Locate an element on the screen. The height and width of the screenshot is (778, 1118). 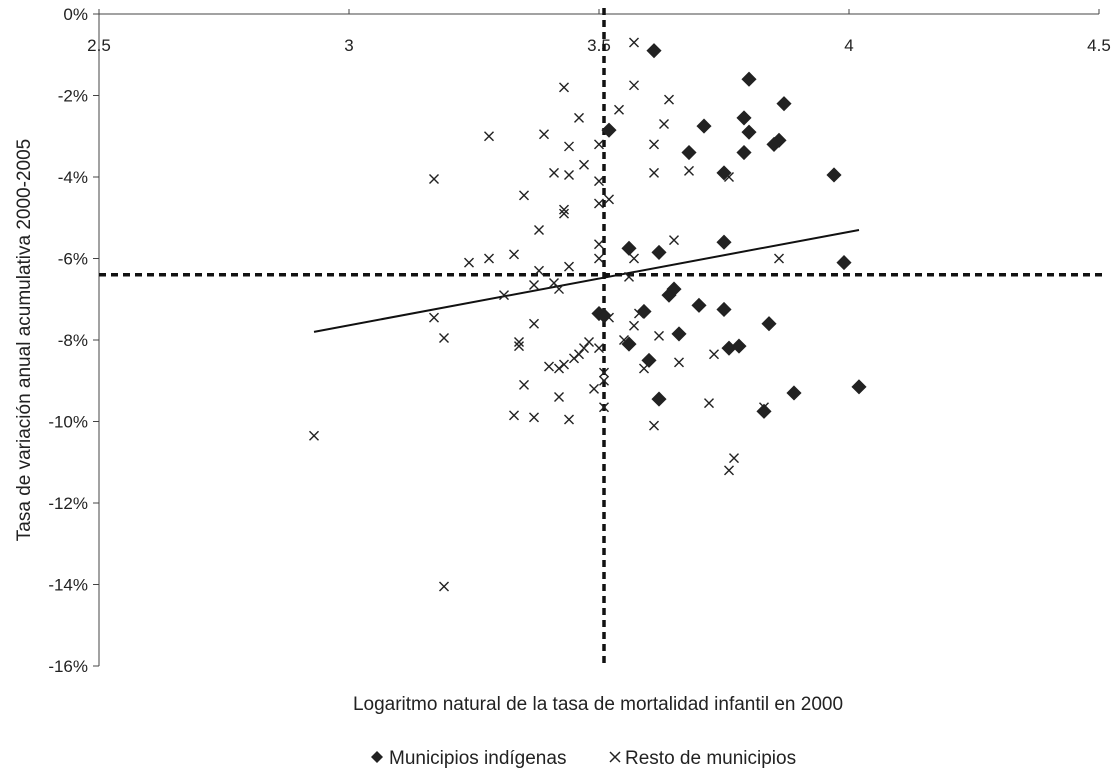
y-tick-label: -10% is located at coordinates (68, 422).